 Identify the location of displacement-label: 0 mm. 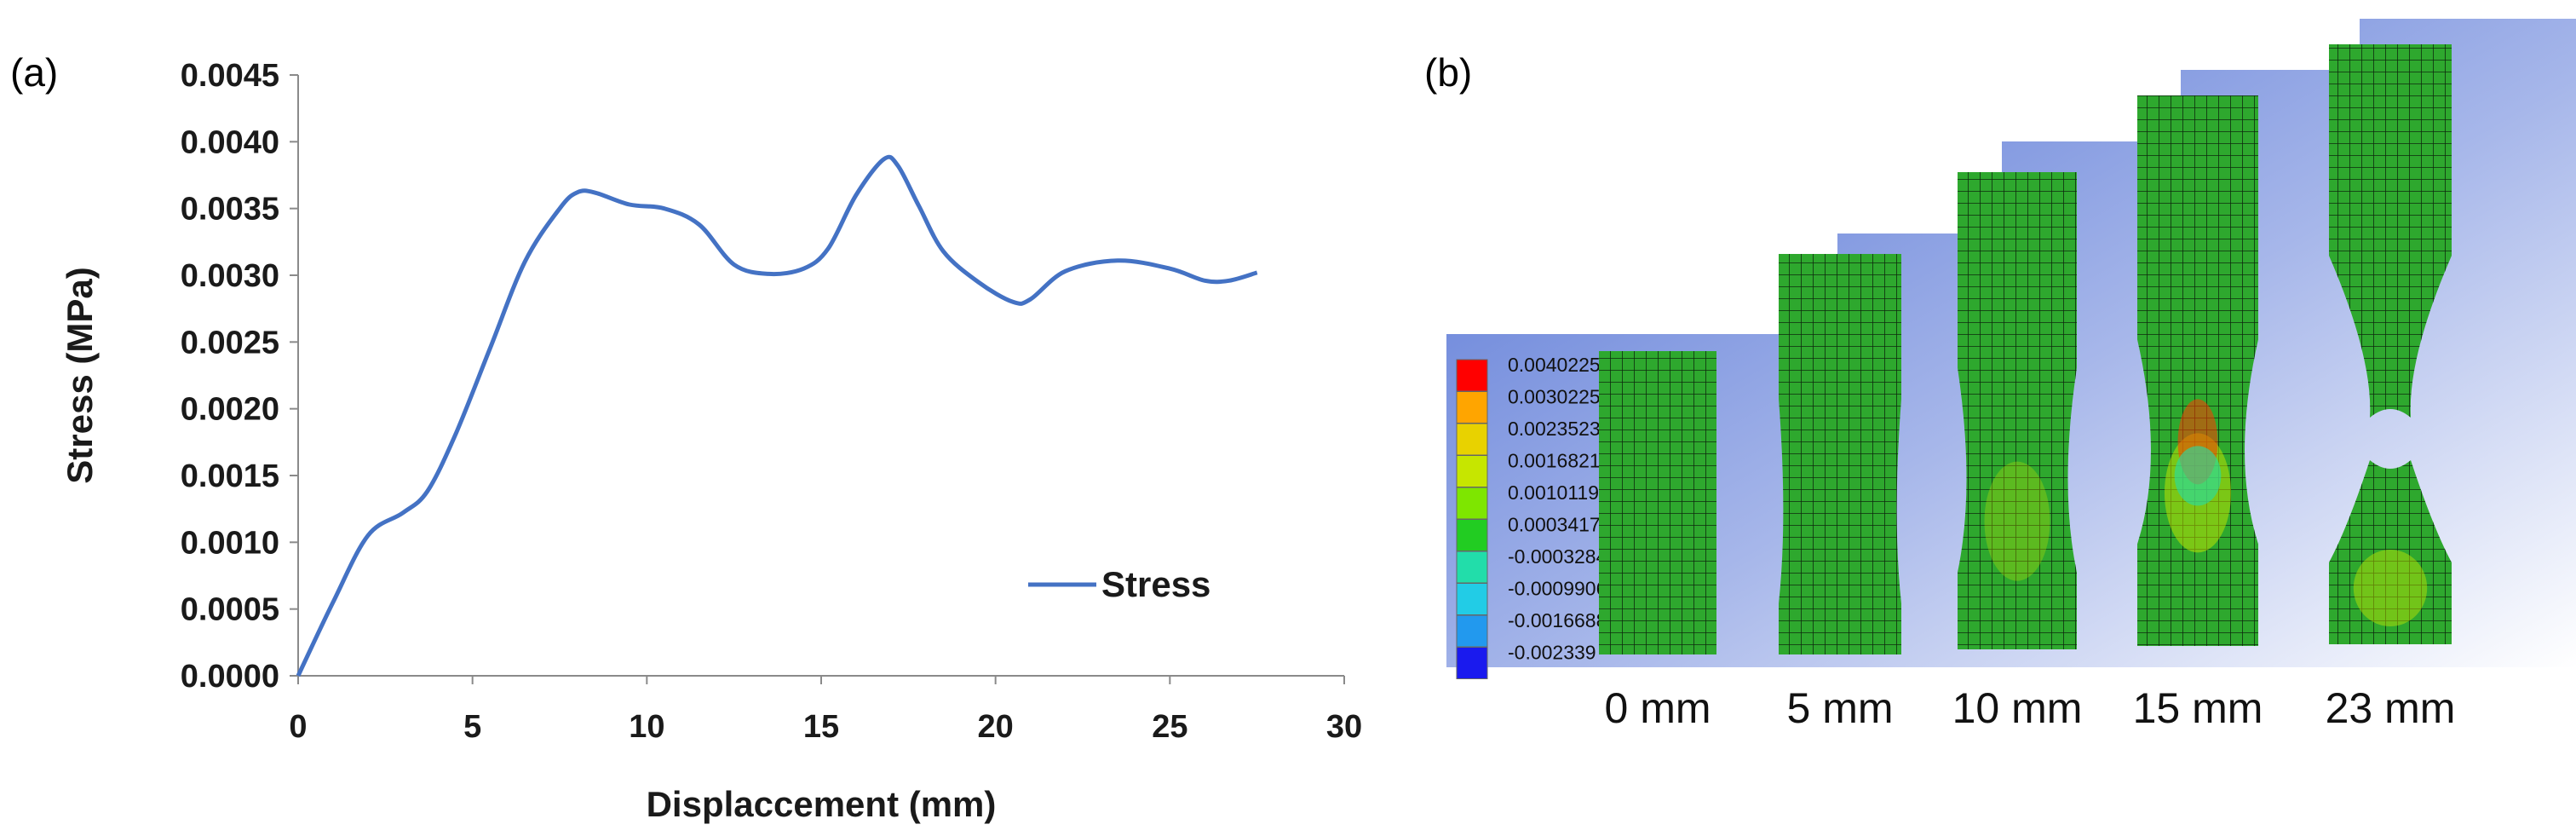
(1658, 708).